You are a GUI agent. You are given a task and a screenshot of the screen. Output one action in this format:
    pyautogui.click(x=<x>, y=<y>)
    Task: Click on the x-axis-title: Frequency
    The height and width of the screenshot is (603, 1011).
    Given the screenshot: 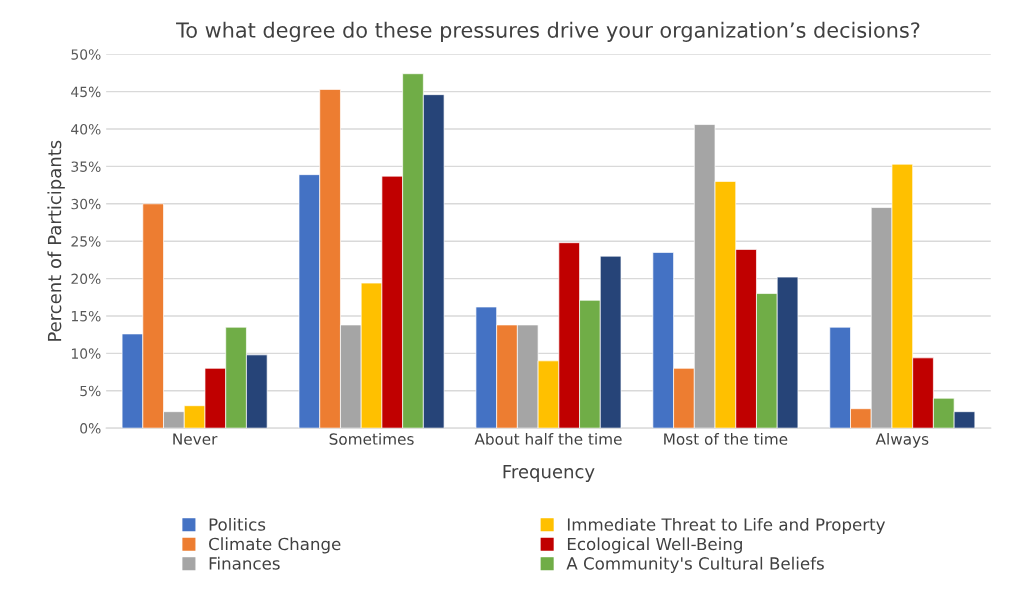 What is the action you would take?
    pyautogui.click(x=549, y=473)
    